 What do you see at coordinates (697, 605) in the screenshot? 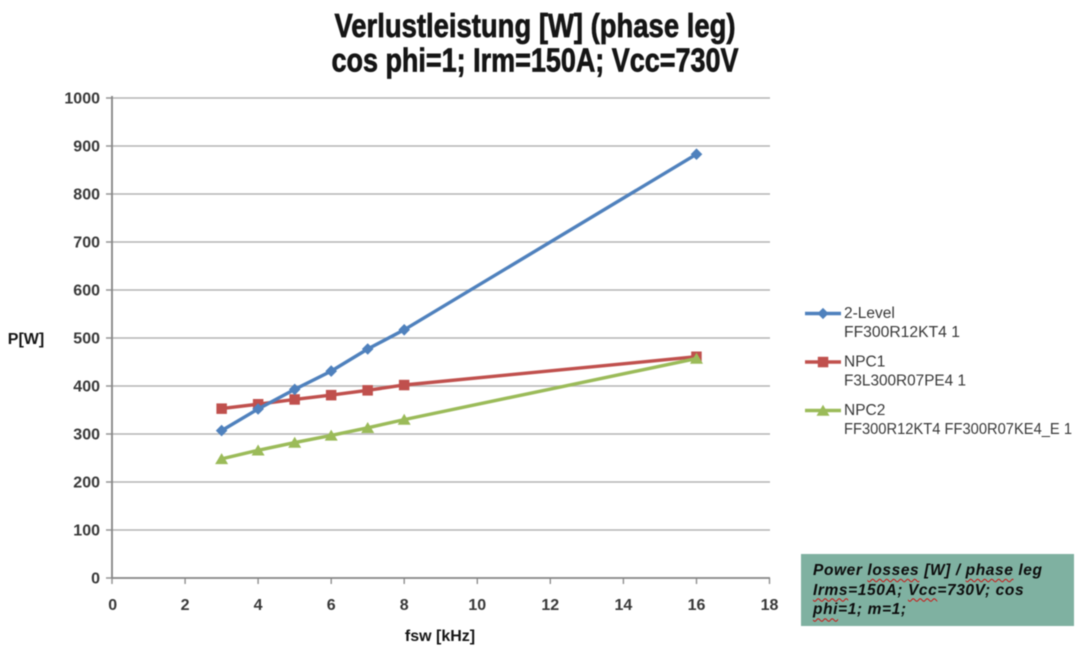
I see `svg-text: 16` at bounding box center [697, 605].